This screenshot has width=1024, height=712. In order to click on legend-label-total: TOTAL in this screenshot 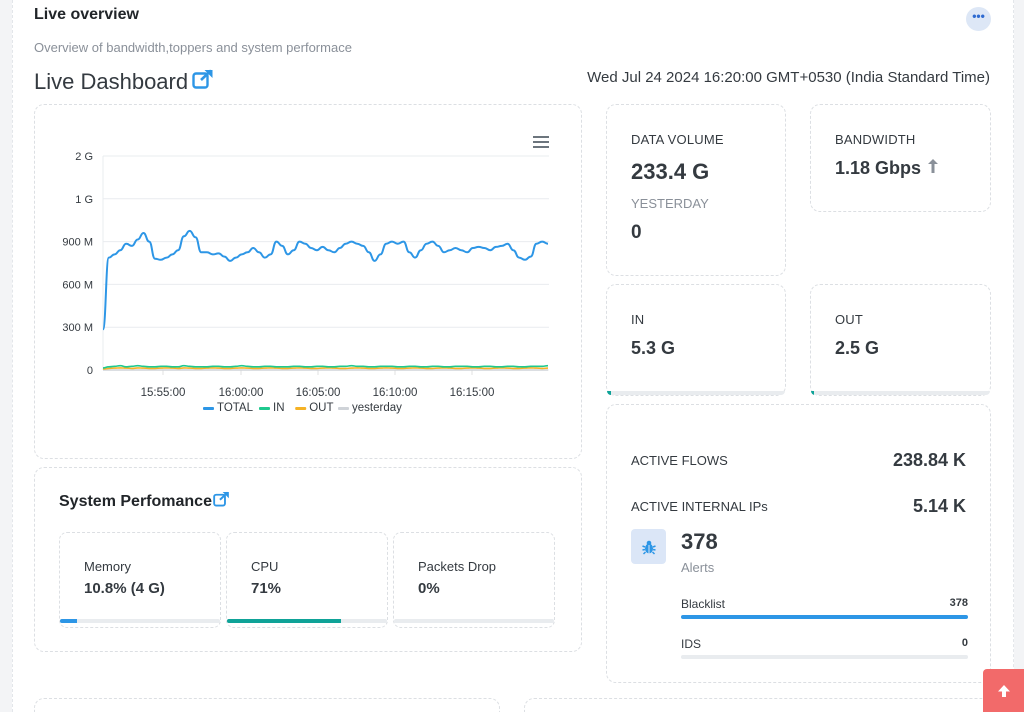, I will do `click(235, 408)`.